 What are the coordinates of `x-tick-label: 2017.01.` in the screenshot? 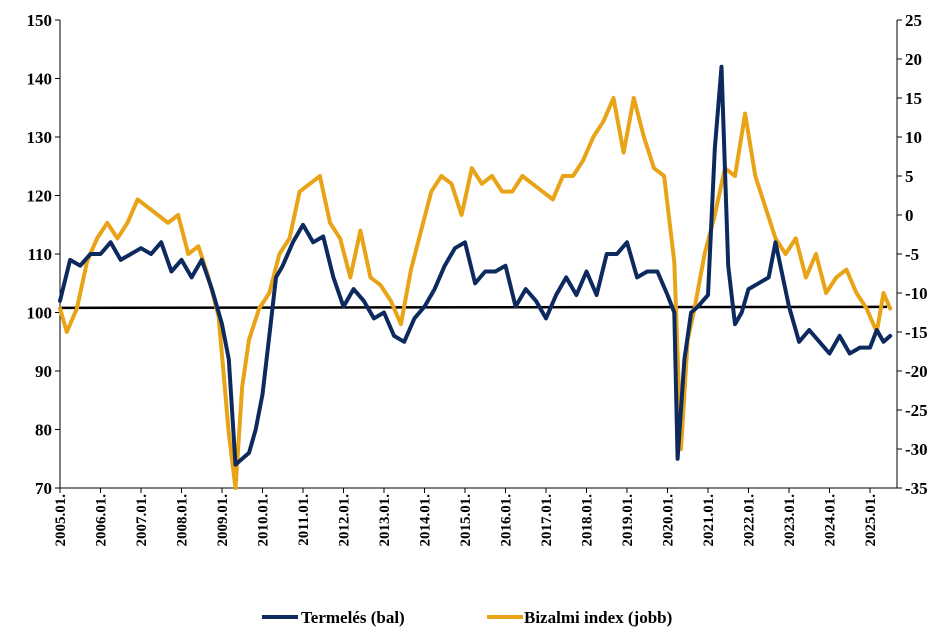 It's located at (547, 520).